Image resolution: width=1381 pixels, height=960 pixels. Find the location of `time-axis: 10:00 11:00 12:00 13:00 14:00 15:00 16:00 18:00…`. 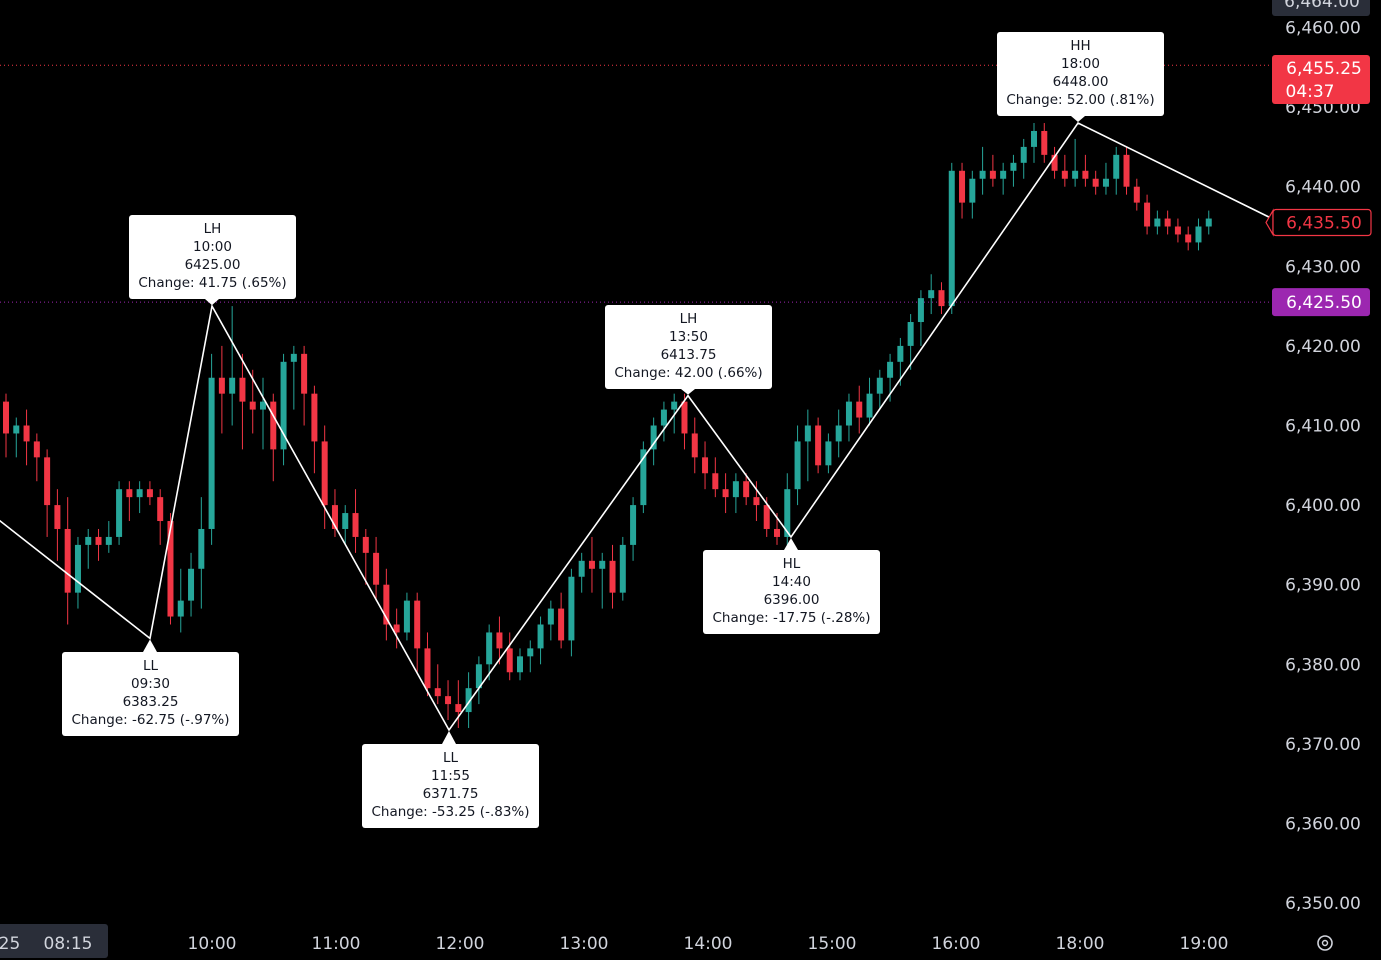

time-axis: 10:00 11:00 12:00 13:00 14:00 15:00 16:00 18:00… is located at coordinates (614, 941).